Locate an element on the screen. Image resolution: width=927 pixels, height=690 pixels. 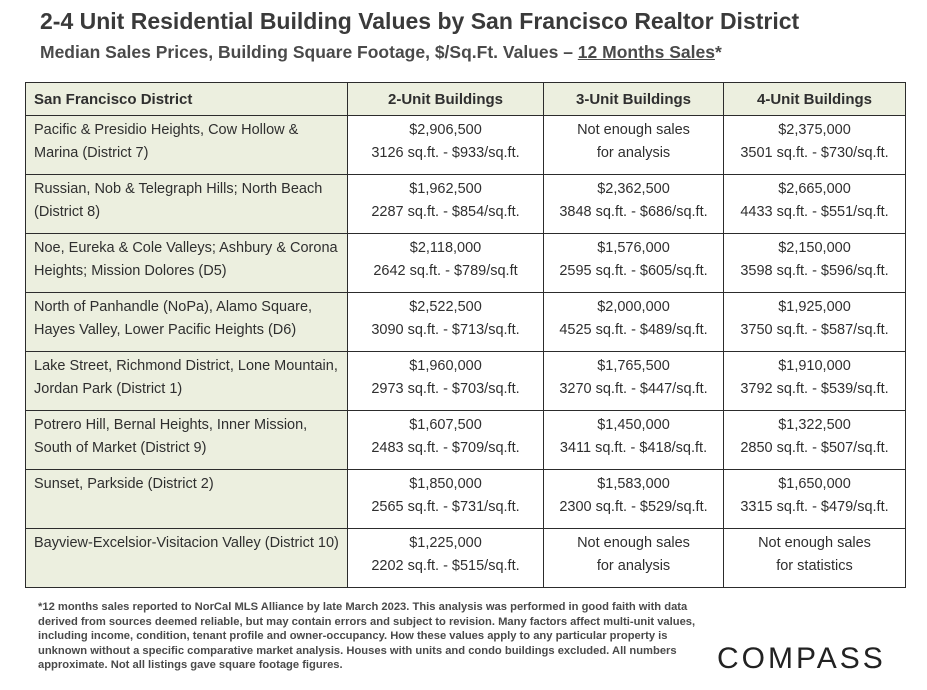
2-unit-value-cell: $1,607,500 2483 sq.ft. - $709/sq.ft. is located at coordinates (445, 440).